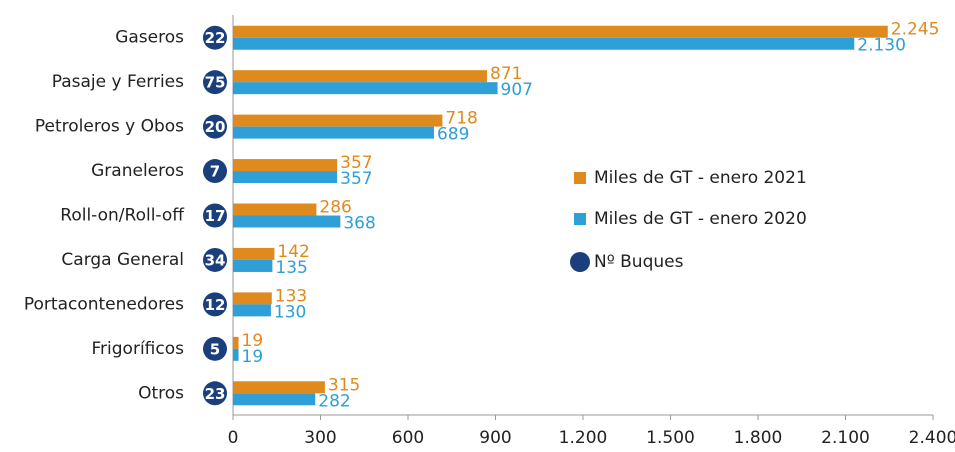  Describe the element at coordinates (700, 178) in the screenshot. I see `legend-label: Miles de GT - enero 2021` at that location.